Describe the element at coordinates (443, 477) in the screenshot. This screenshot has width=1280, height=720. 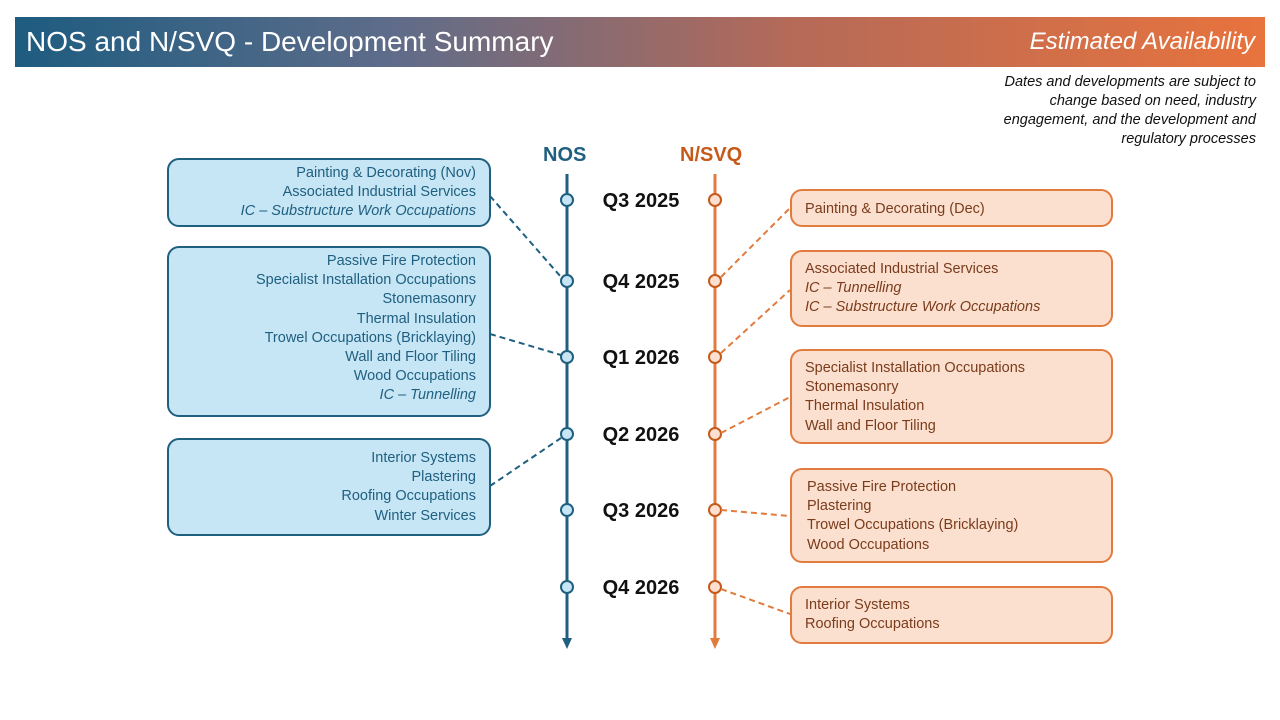
I see `nos-item: Plastering` at that location.